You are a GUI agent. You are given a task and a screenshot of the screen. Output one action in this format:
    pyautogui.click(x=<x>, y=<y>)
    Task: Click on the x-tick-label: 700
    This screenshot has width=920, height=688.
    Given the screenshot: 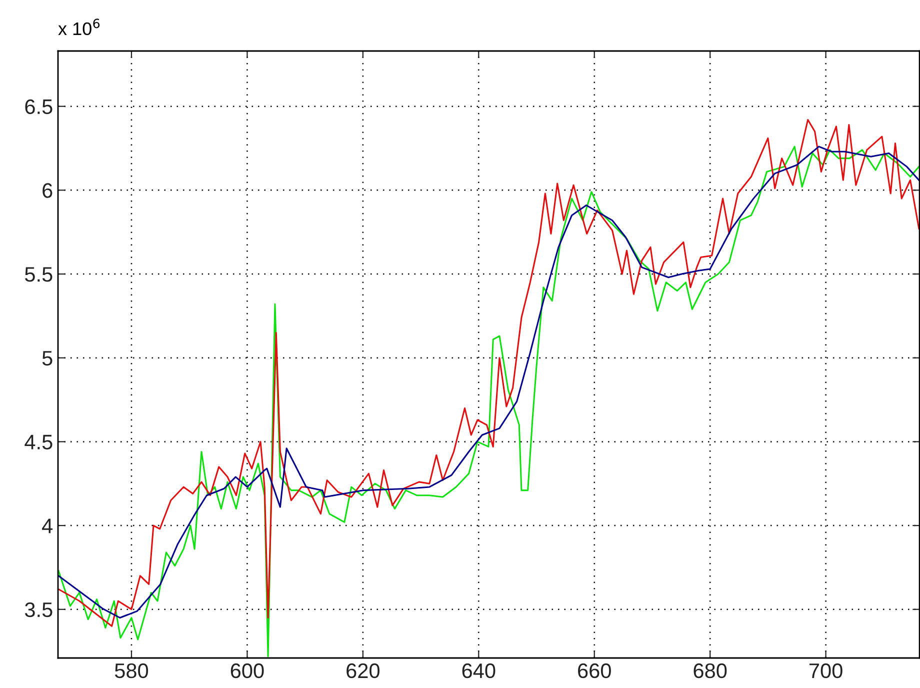 What is the action you would take?
    pyautogui.click(x=825, y=670)
    